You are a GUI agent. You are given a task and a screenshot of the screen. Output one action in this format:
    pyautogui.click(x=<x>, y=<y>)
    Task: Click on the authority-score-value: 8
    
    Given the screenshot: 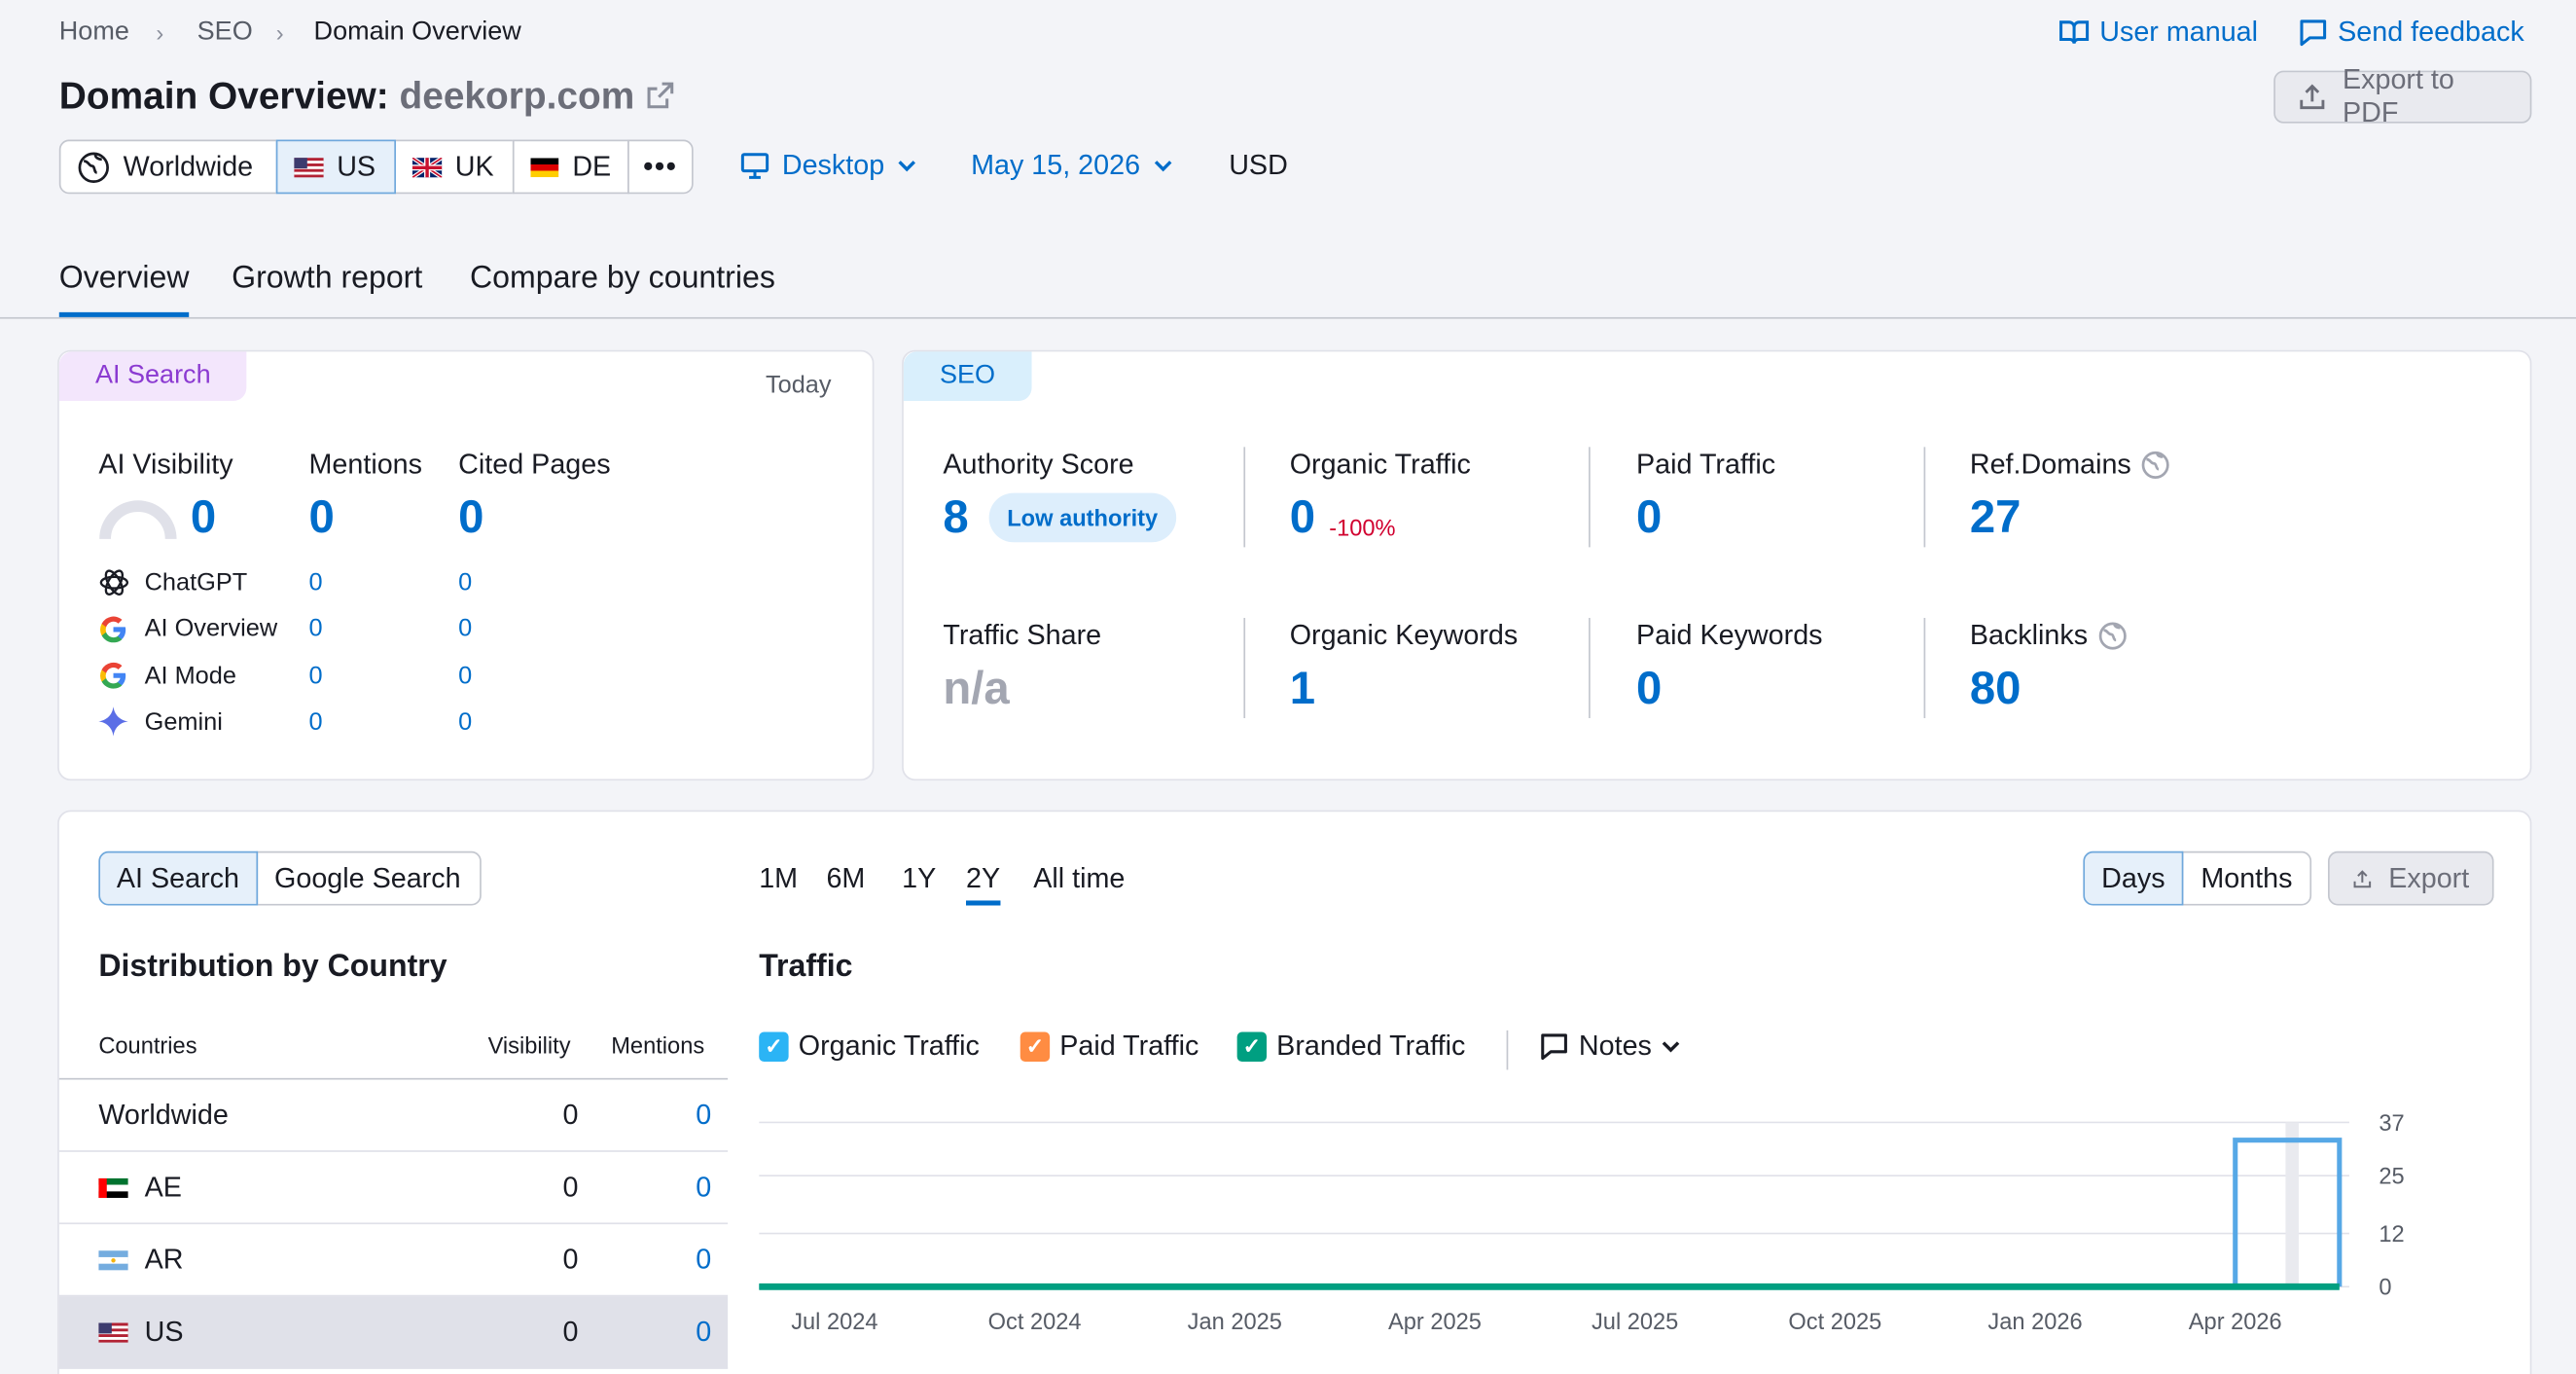 What is the action you would take?
    pyautogui.click(x=956, y=517)
    